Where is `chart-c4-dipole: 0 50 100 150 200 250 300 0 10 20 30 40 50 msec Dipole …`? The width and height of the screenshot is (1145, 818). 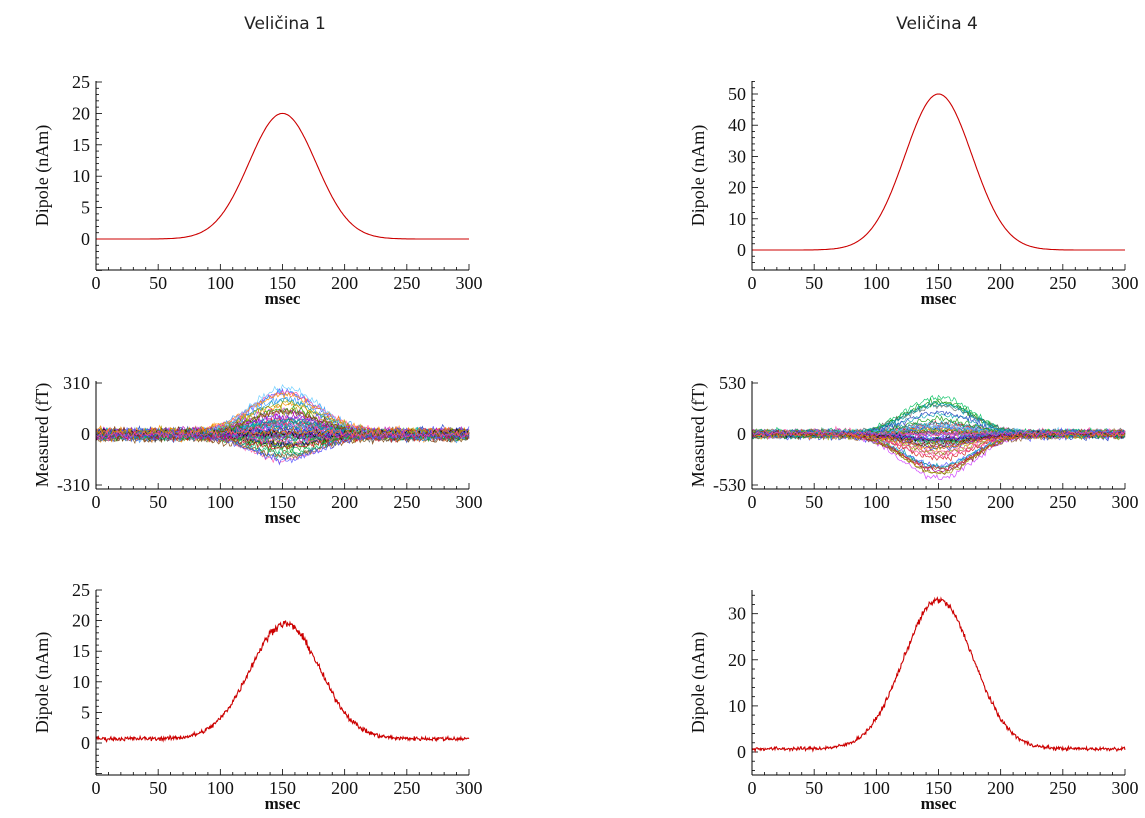 chart-c4-dipole: 0 50 100 150 200 250 300 0 10 20 30 40 50 msec Dipole … is located at coordinates (913, 194).